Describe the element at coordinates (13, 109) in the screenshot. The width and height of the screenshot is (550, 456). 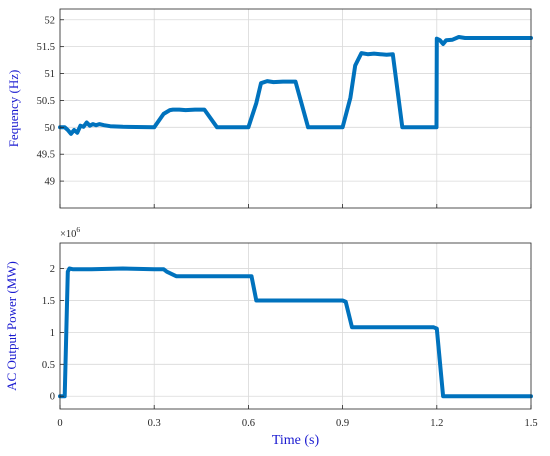
I see `frequency-y-axis-label: Fequency (Hz)` at that location.